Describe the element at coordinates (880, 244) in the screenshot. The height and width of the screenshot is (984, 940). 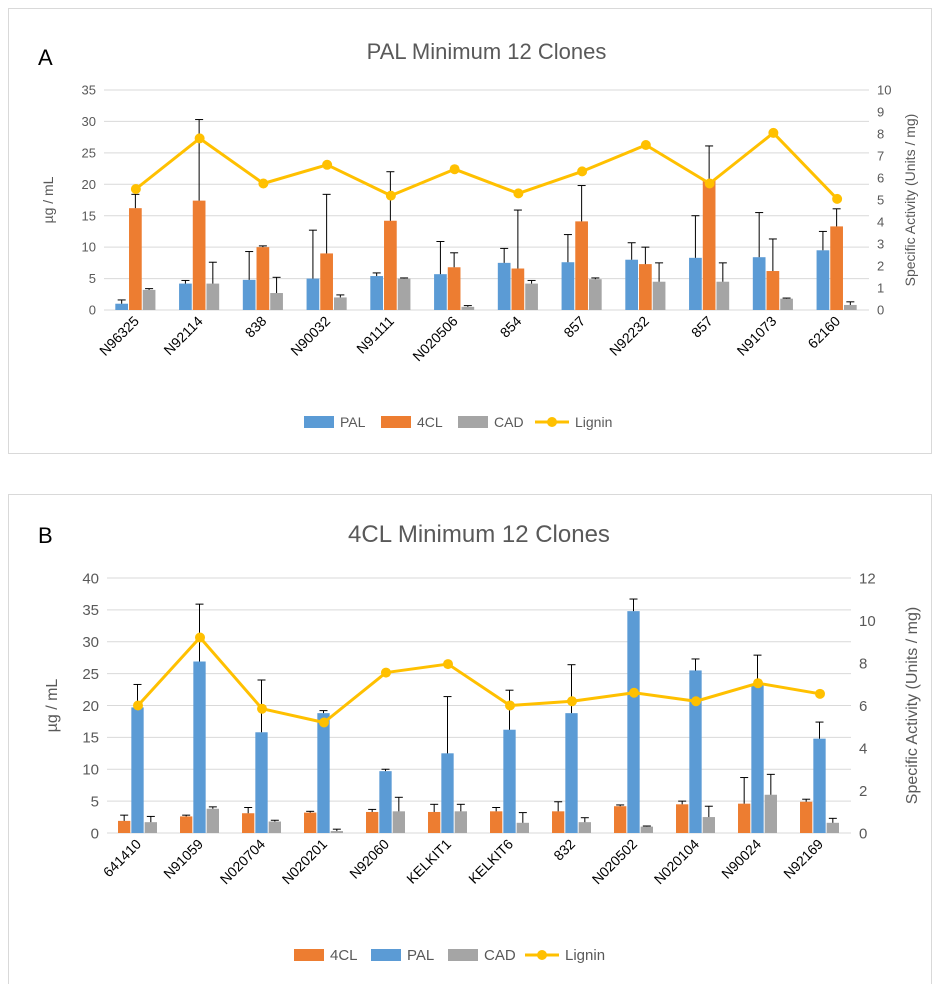
I see `y2-tick-label: 3` at that location.